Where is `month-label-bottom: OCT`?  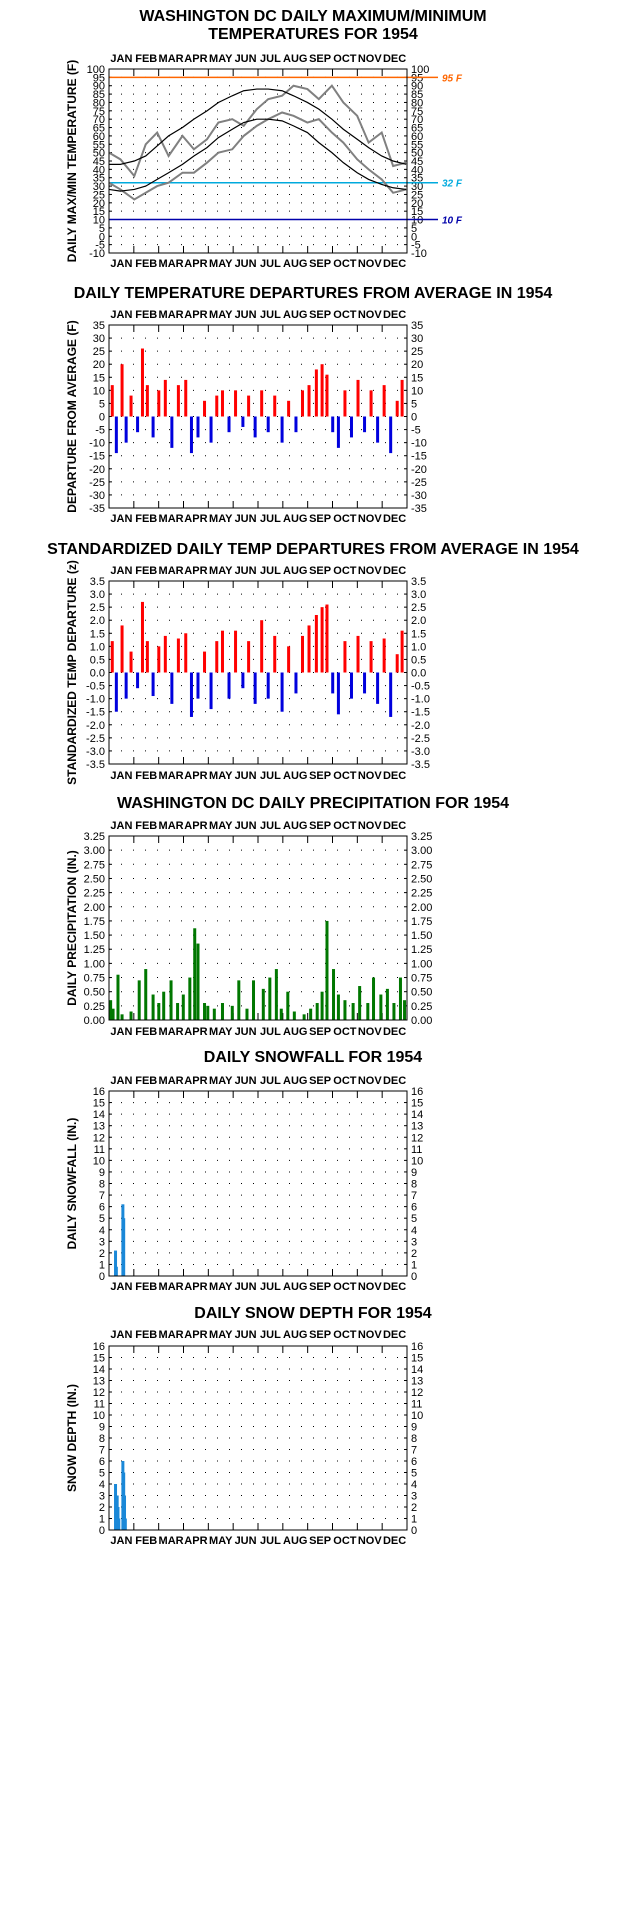 month-label-bottom: OCT is located at coordinates (345, 776).